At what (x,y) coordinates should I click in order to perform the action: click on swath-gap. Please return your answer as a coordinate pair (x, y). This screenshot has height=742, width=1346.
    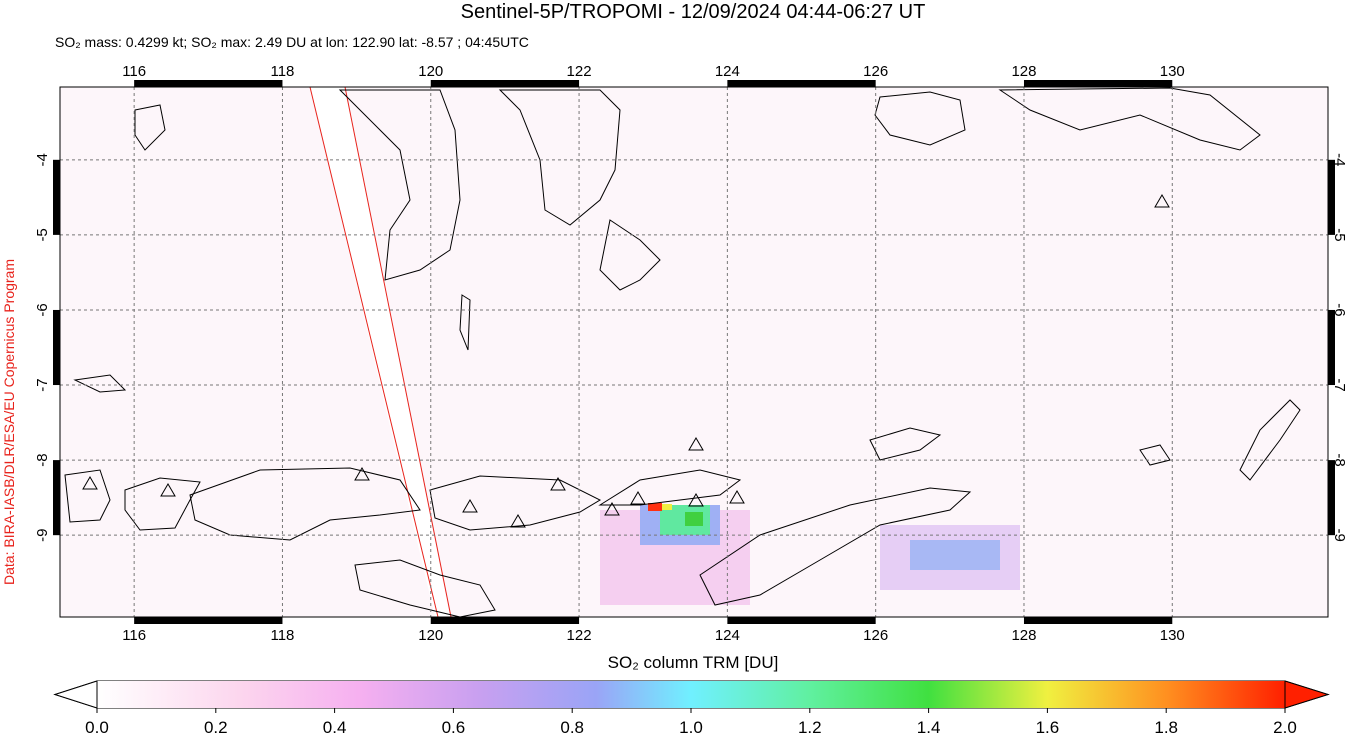
    Looking at the image, I should click on (380, 352).